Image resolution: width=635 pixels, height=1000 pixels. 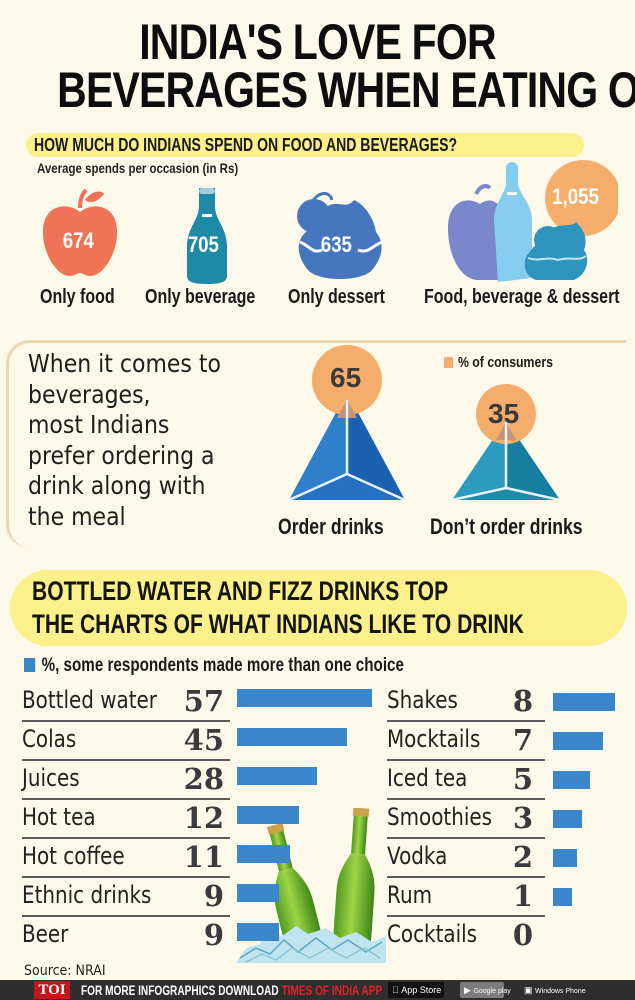 What do you see at coordinates (466, 897) in the screenshot?
I see `drink-row: Rum 1` at bounding box center [466, 897].